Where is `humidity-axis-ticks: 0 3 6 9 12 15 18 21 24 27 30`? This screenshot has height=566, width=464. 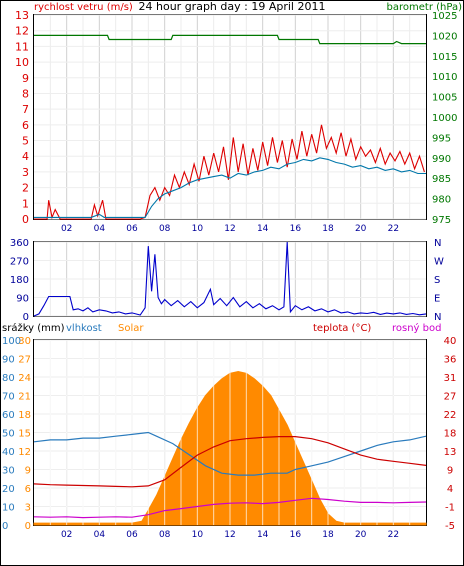
humidity-axis-ticks: 0 3 6 9 12 15 18 21 24 27 30 is located at coordinates (24, 434).